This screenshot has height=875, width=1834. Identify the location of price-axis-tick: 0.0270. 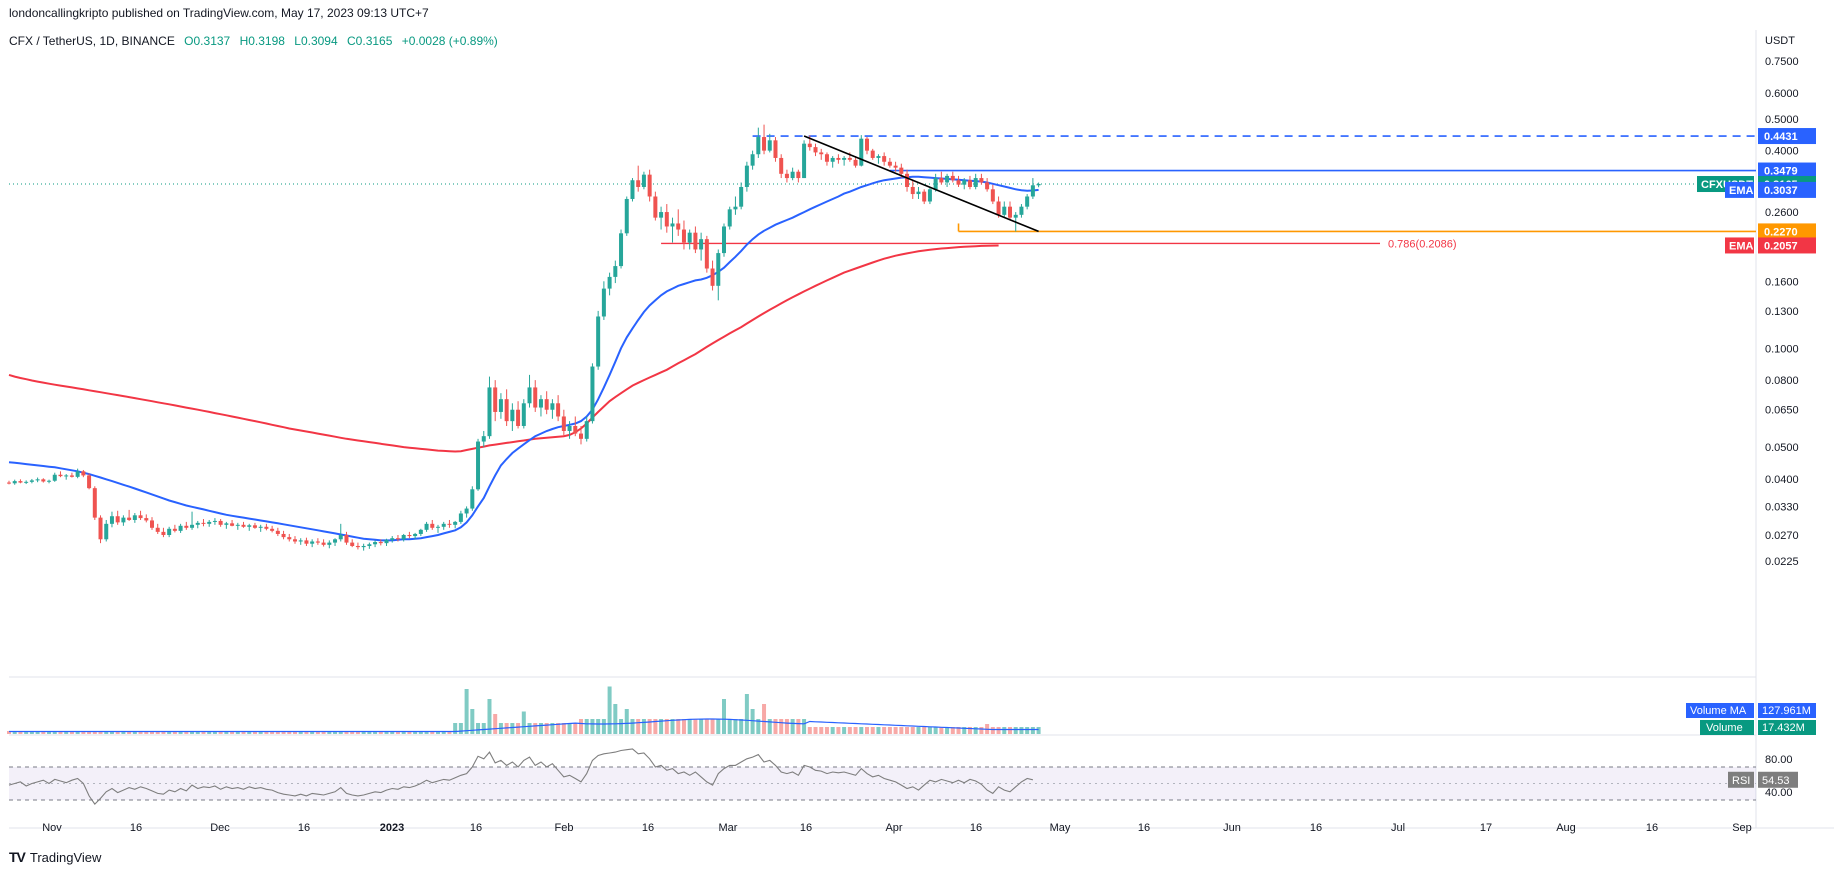
(1782, 536).